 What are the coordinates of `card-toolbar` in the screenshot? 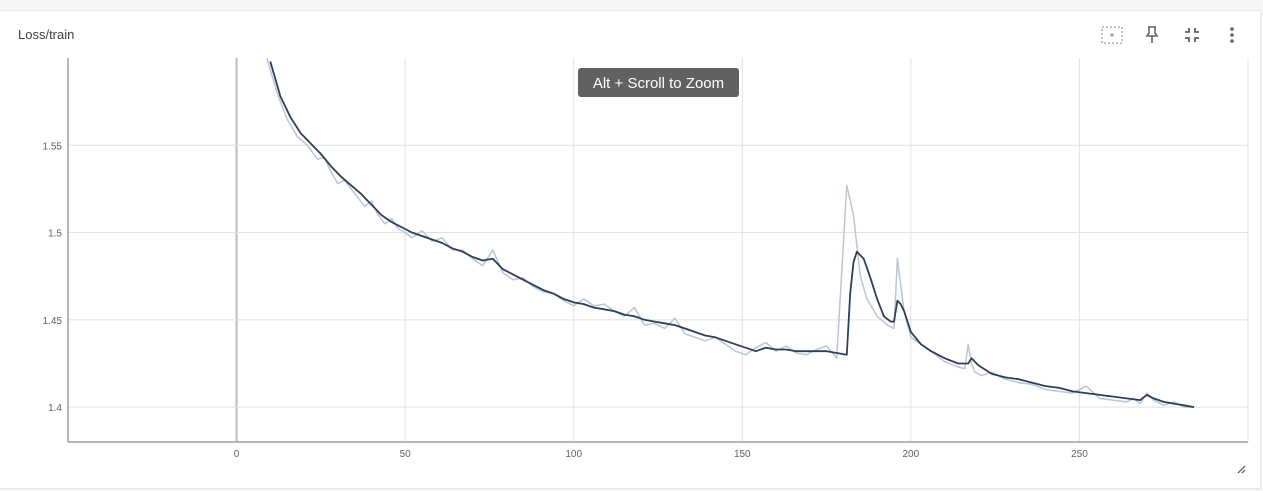 It's located at (1172, 35).